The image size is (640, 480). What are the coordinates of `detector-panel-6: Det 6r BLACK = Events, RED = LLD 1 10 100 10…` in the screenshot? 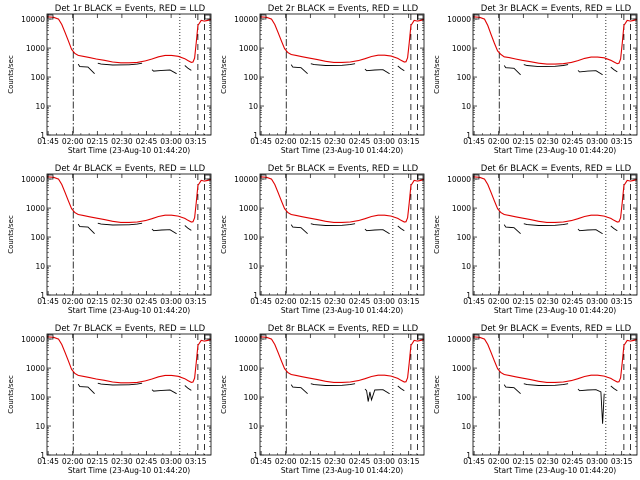 It's located at (535, 239).